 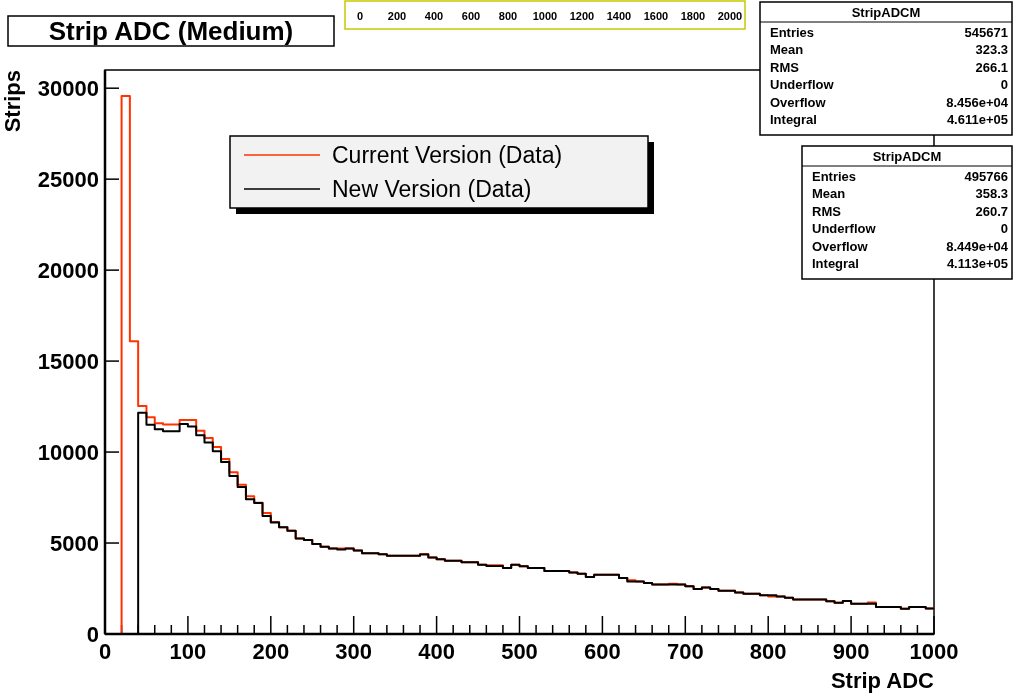 What do you see at coordinates (432, 189) in the screenshot?
I see `legend-label: New Version (Data)` at bounding box center [432, 189].